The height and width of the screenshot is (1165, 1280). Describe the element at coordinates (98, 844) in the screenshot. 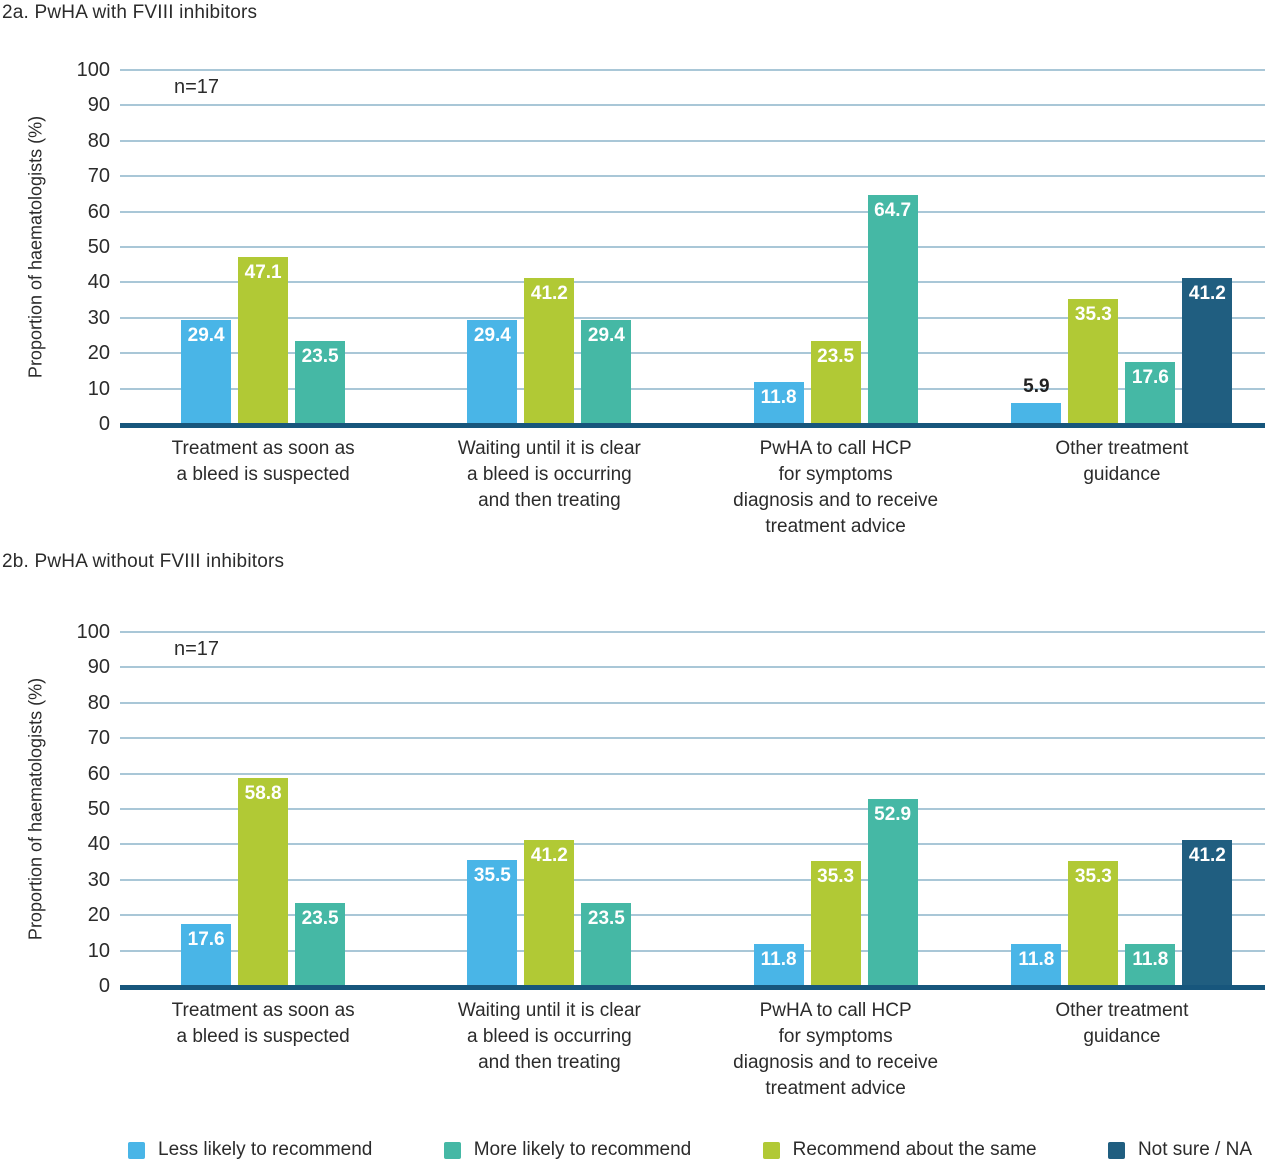

I see `y-tick-label: 40` at that location.